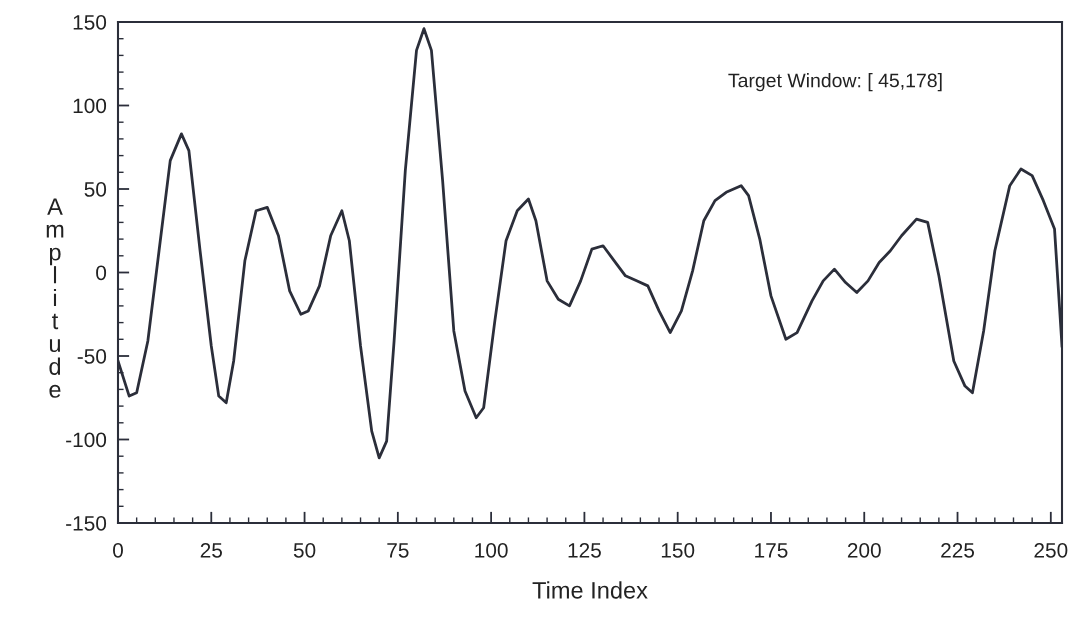  I want to click on y-tick-label: -150, so click(86, 523).